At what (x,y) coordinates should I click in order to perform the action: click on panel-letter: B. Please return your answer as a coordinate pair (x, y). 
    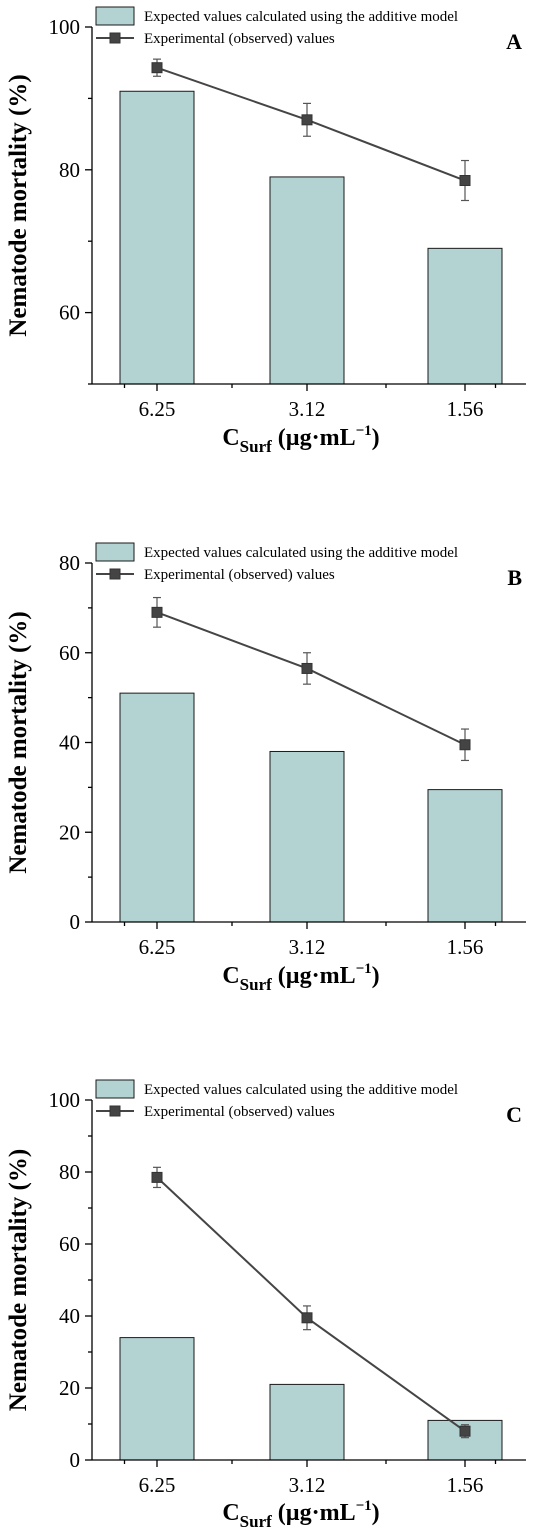
    Looking at the image, I should click on (514, 577).